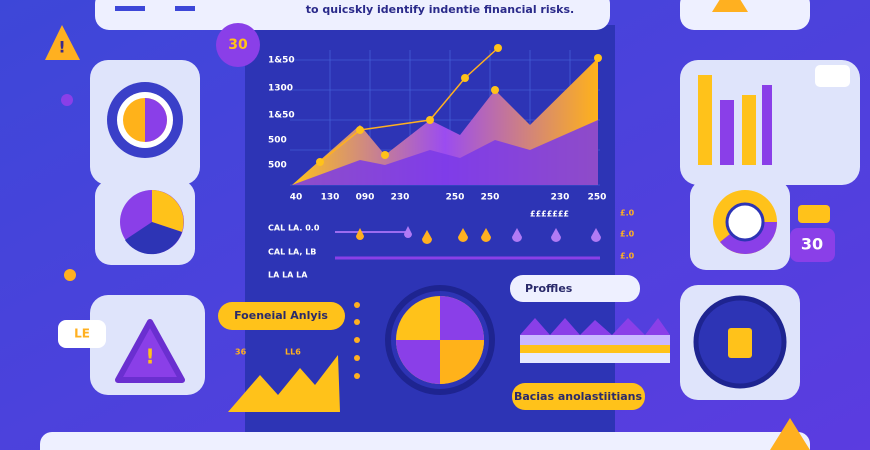  What do you see at coordinates (280, 89) in the screenshot?
I see `y-tick-label: 1300` at bounding box center [280, 89].